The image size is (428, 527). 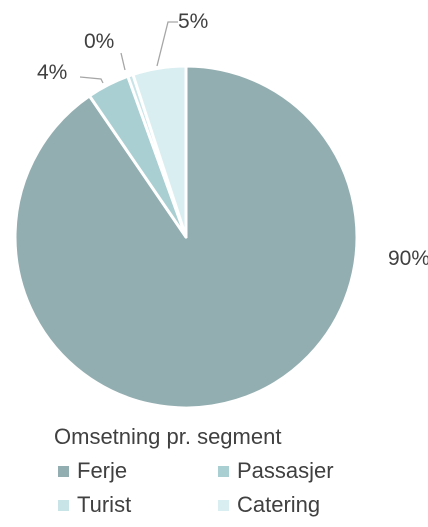 I want to click on legend-item-catering: Catering, so click(x=269, y=505).